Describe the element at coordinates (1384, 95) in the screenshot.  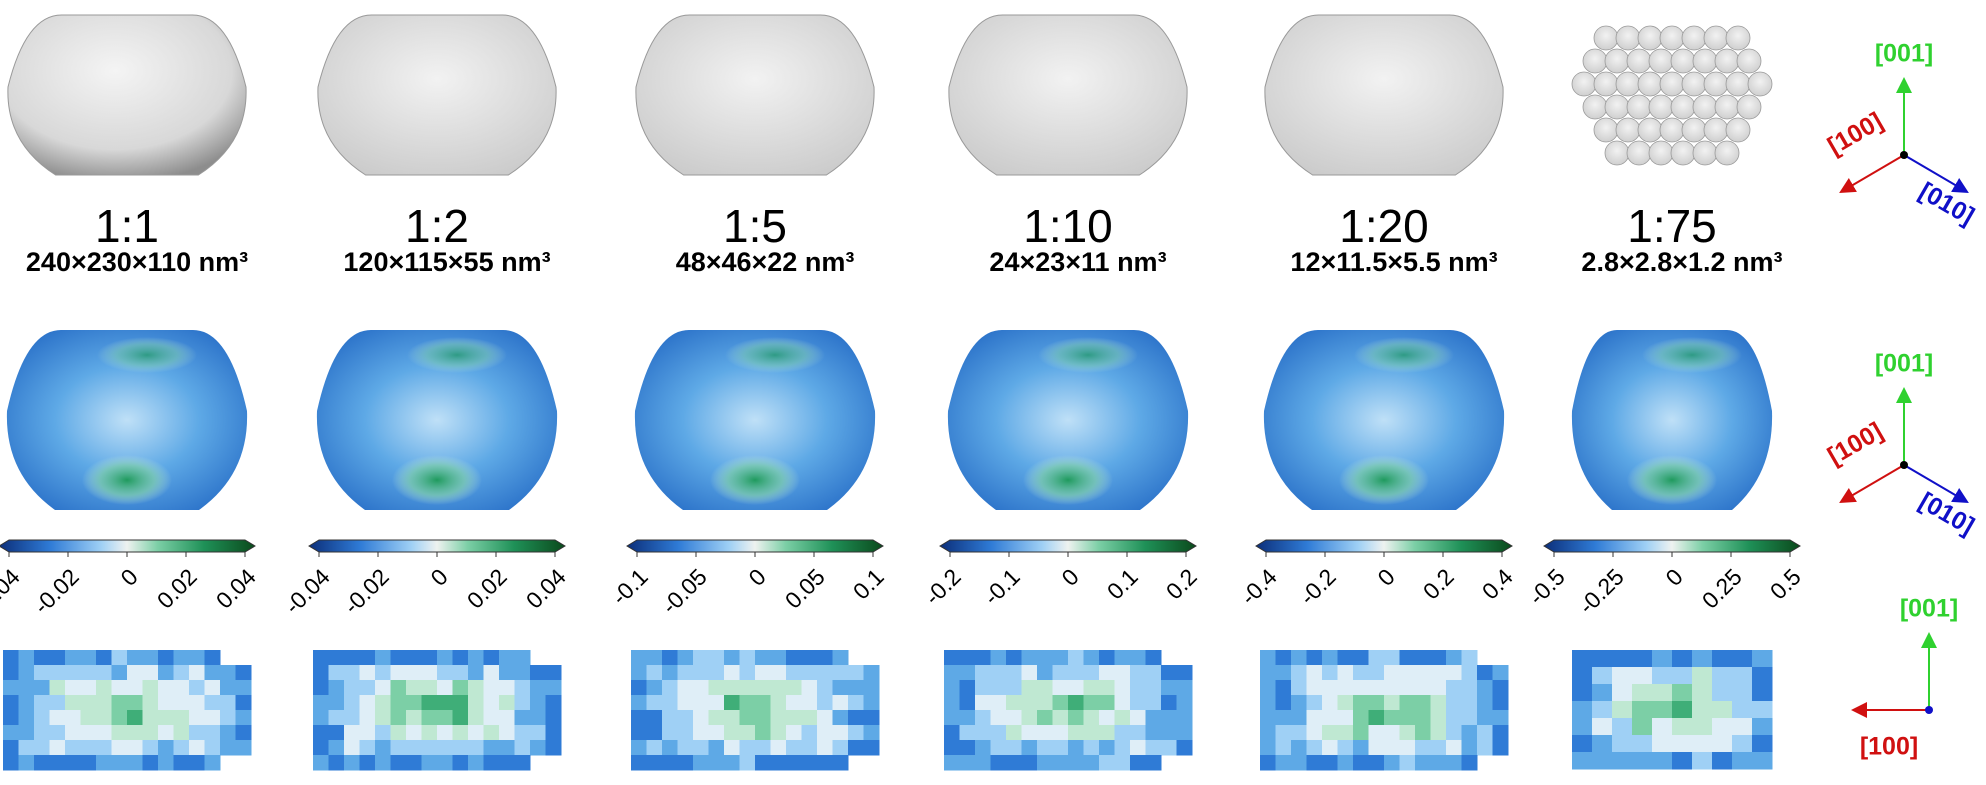
I see `particle` at that location.